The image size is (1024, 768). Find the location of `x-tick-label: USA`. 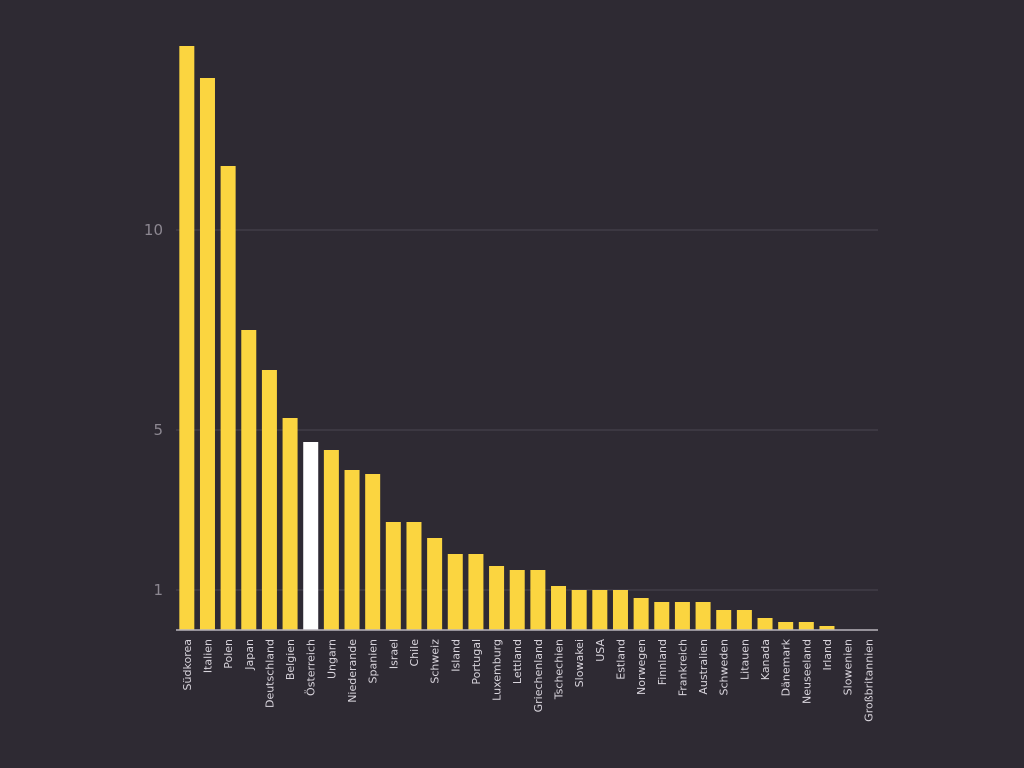

x-tick-label: USA is located at coordinates (600, 650).